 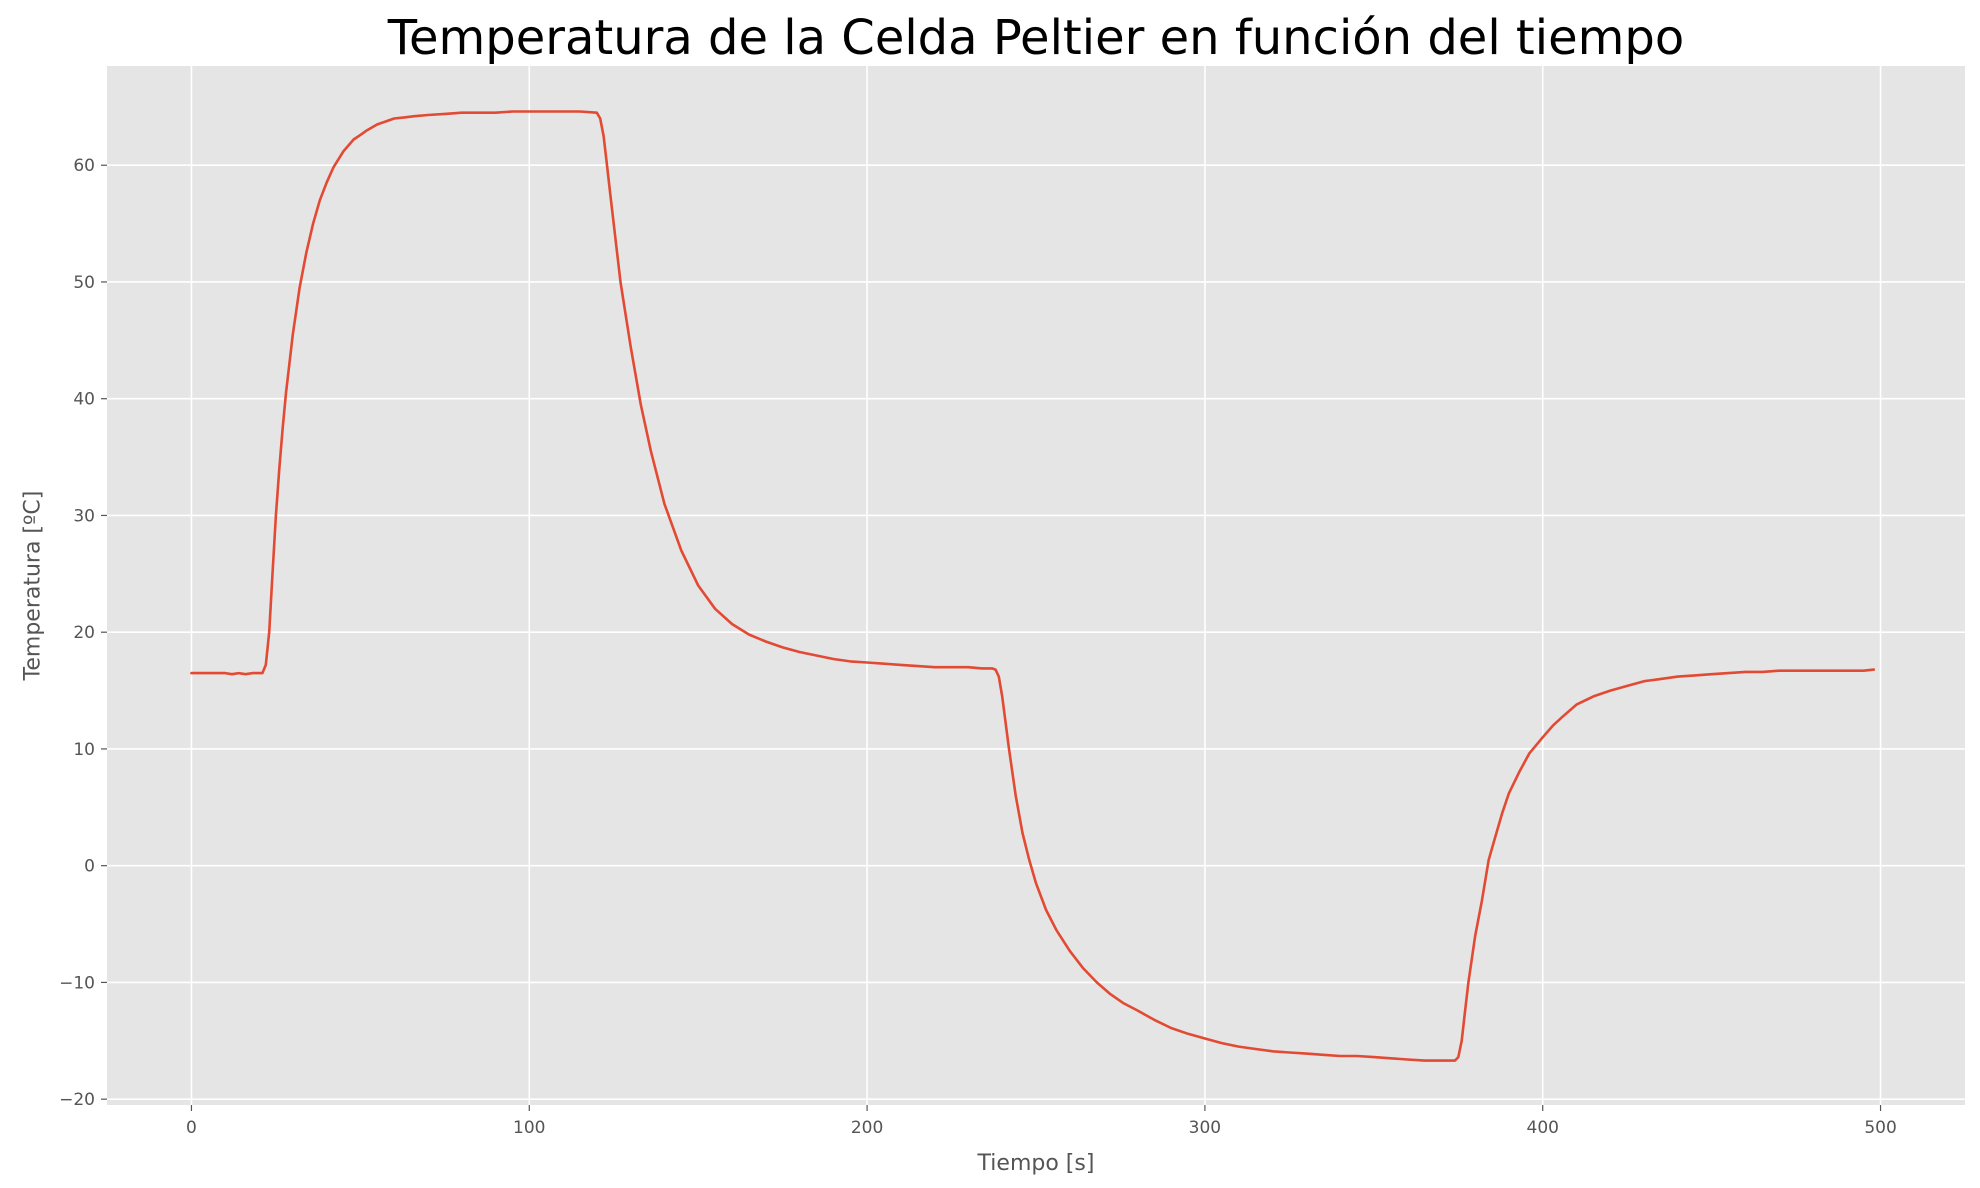 What do you see at coordinates (84, 516) in the screenshot?
I see `y-tick-label: 30` at bounding box center [84, 516].